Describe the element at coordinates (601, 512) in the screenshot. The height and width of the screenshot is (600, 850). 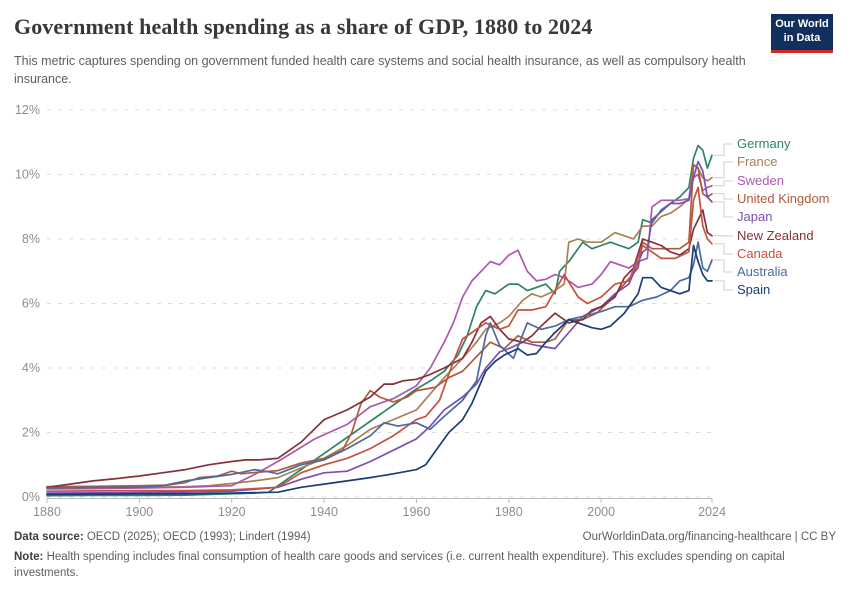
I see `x-tick-label-2000: 2000` at that location.